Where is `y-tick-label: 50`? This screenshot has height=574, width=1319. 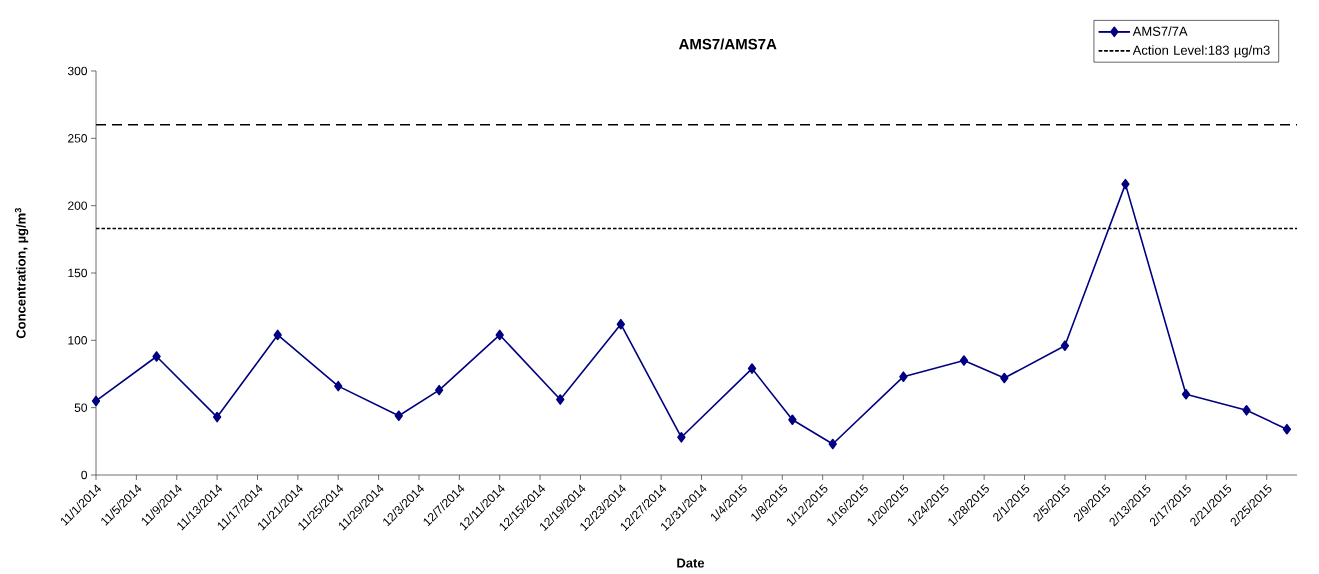
y-tick-label: 50 is located at coordinates (81, 407).